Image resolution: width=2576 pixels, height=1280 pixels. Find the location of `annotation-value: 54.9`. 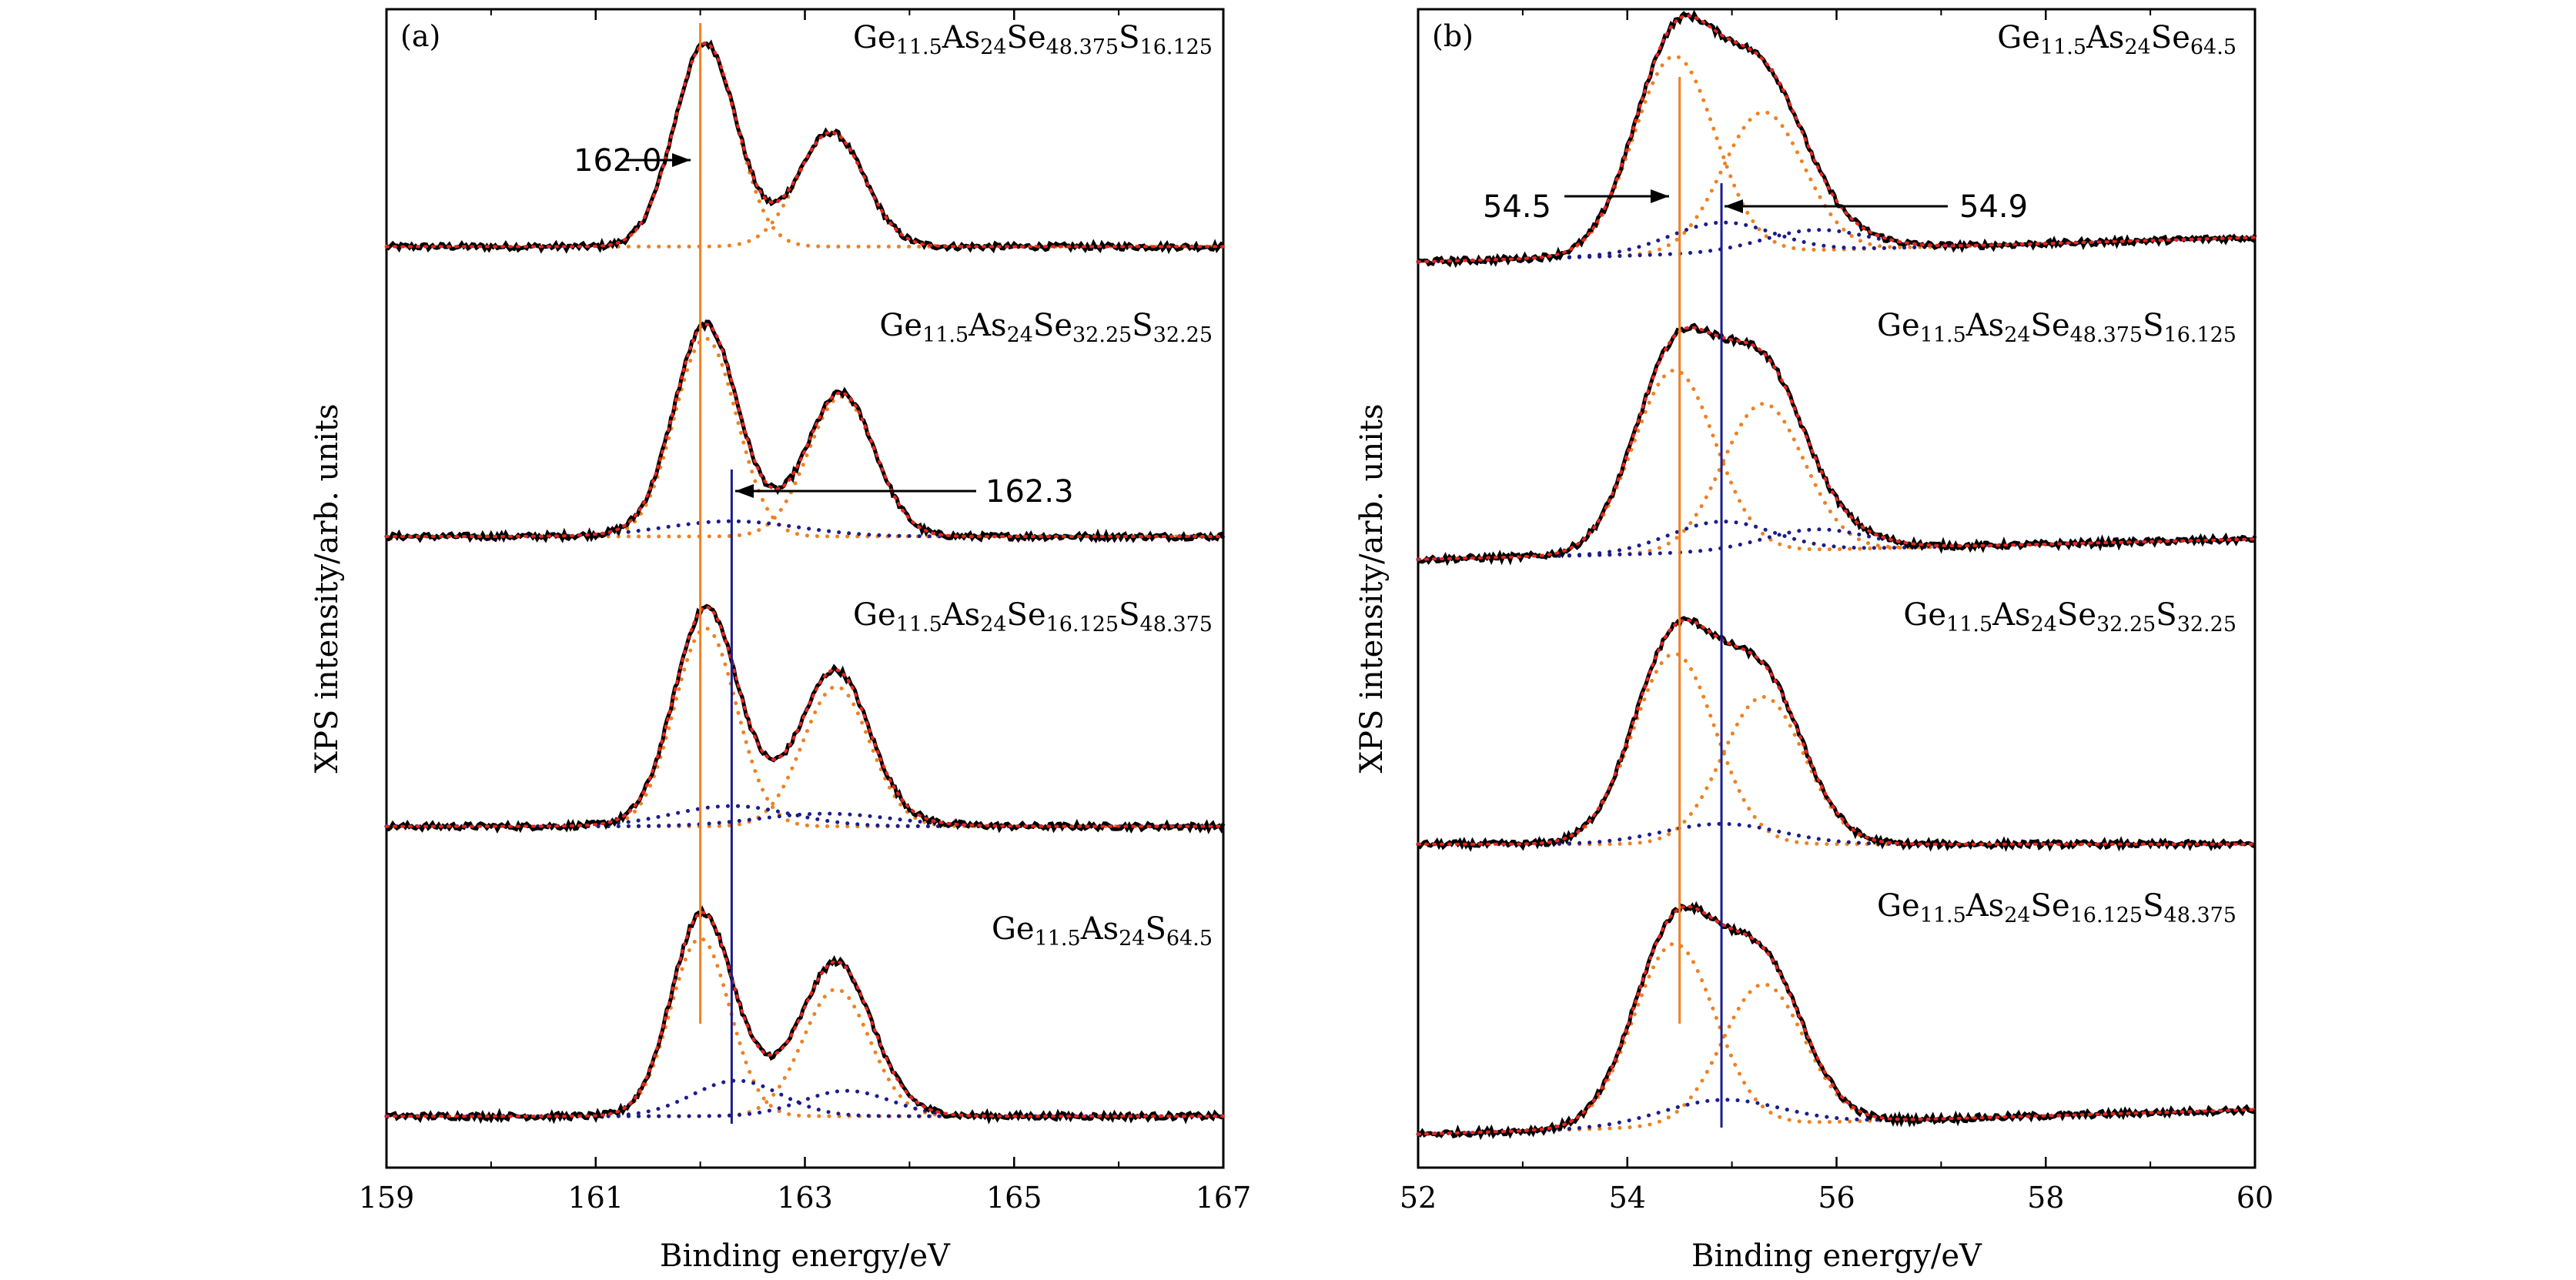

annotation-value: 54.9 is located at coordinates (1994, 207).